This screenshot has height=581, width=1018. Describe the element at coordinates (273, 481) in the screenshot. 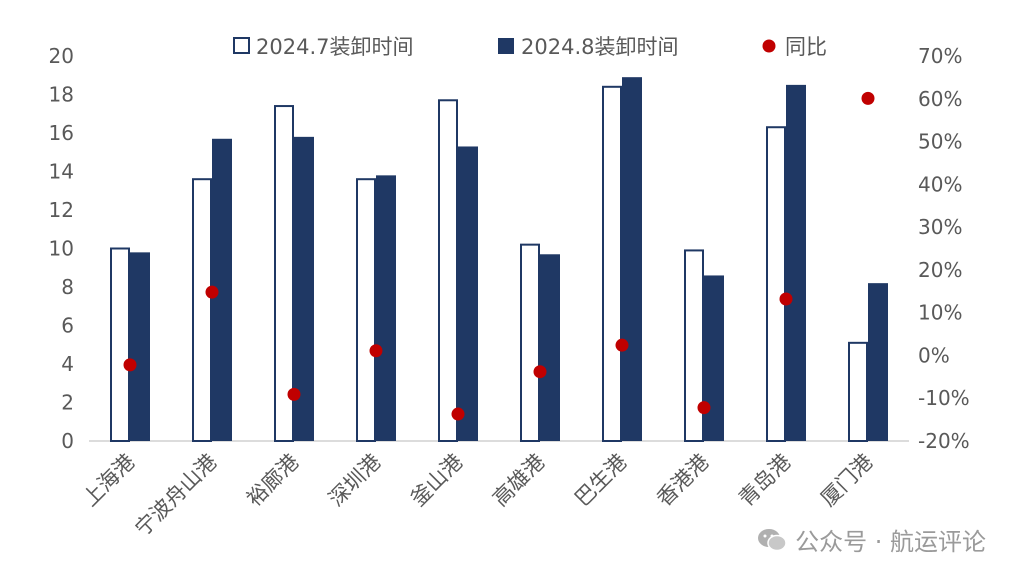

I see `x-tick-label: 裕廊港` at that location.